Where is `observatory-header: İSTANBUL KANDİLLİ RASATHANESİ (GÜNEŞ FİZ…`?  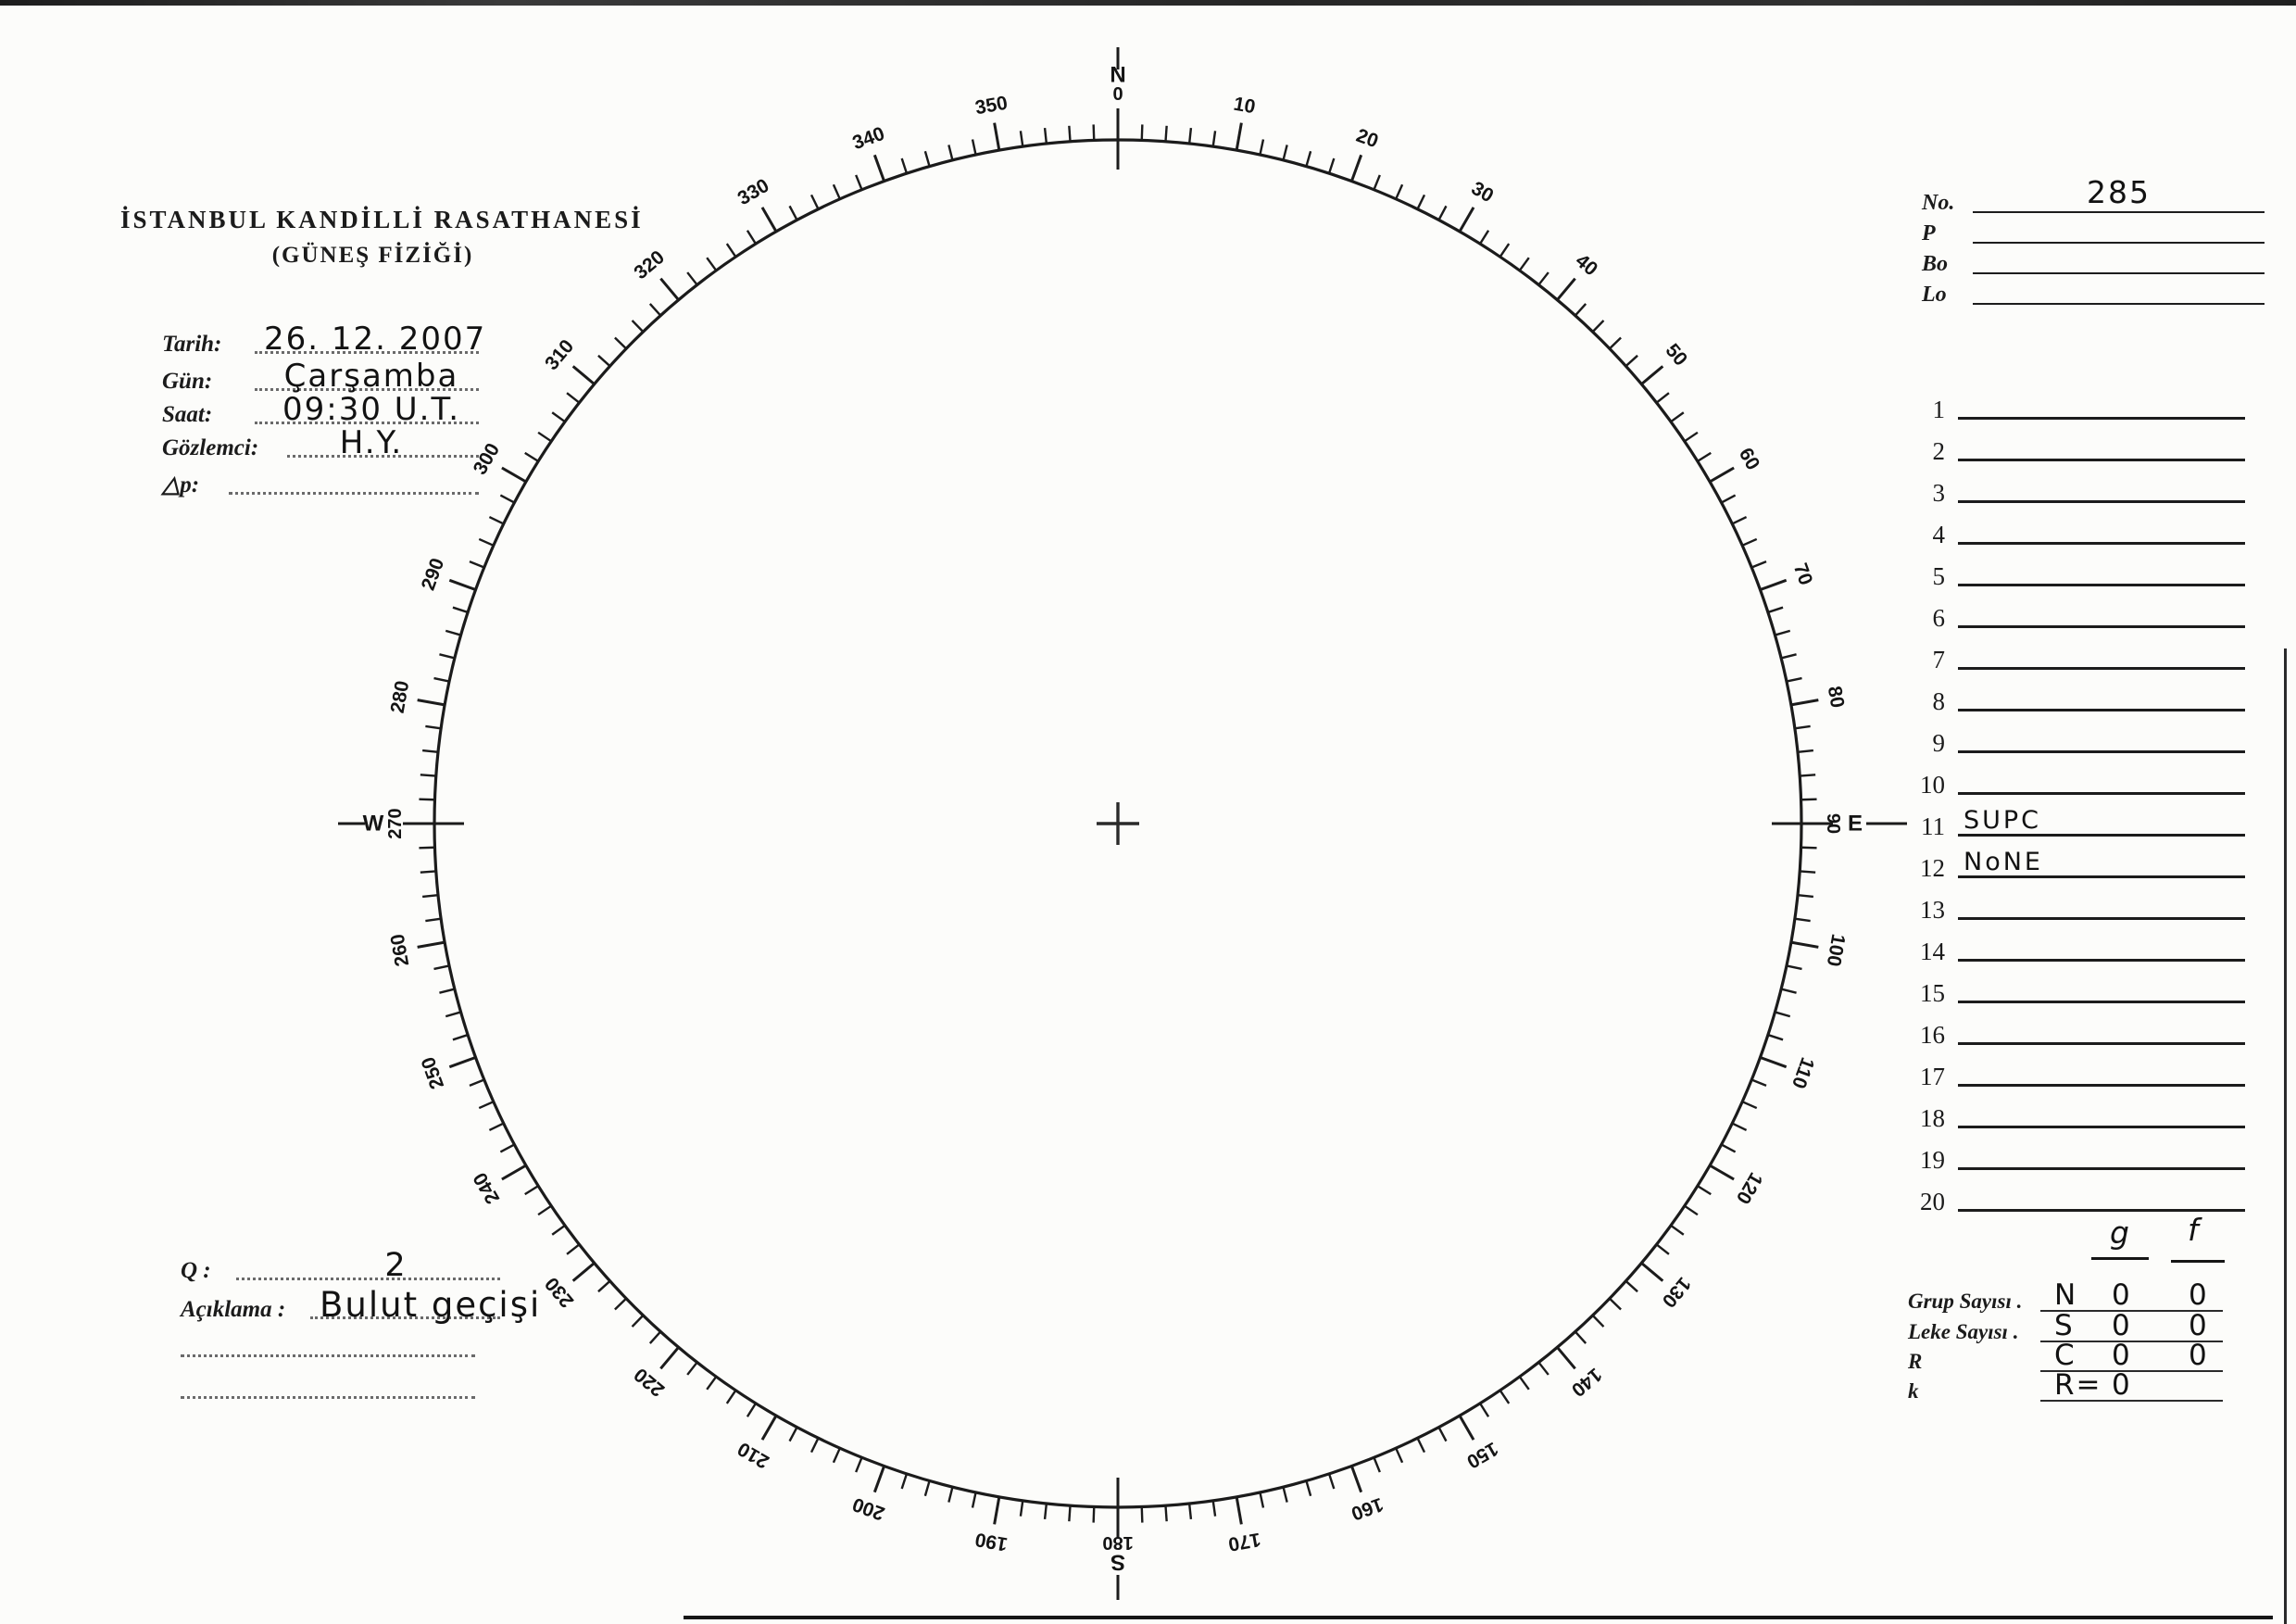 observatory-header: İSTANBUL KANDİLLİ RASATHANESİ (GÜNEŞ FİZ… is located at coordinates (380, 237).